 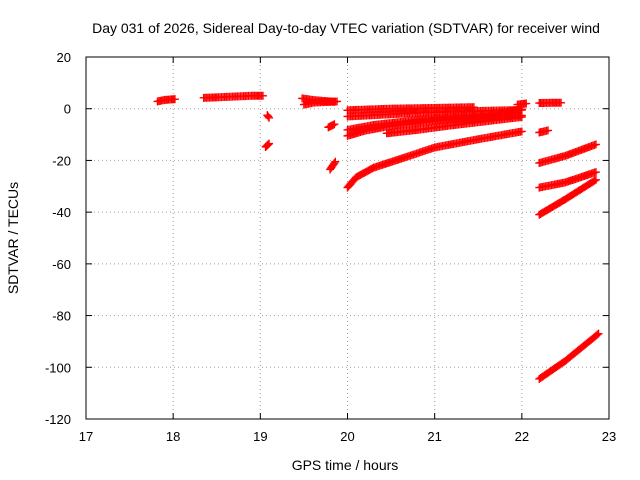 What do you see at coordinates (64, 57) in the screenshot?
I see `y-tick-label: 20` at bounding box center [64, 57].